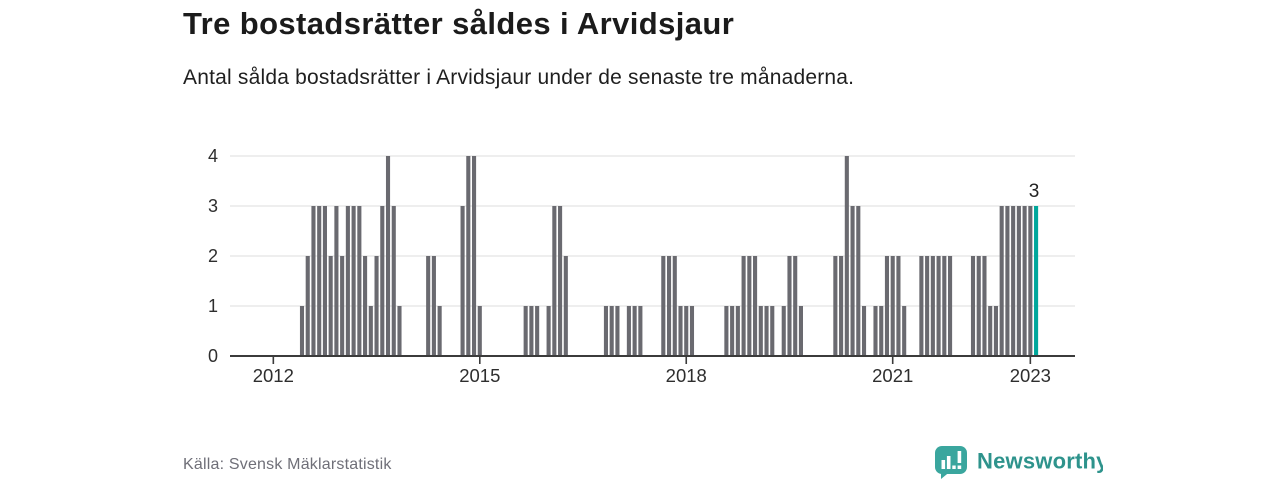 Image resolution: width=1280 pixels, height=484 pixels. What do you see at coordinates (479, 375) in the screenshot?
I see `x-axis-label: 2015` at bounding box center [479, 375].